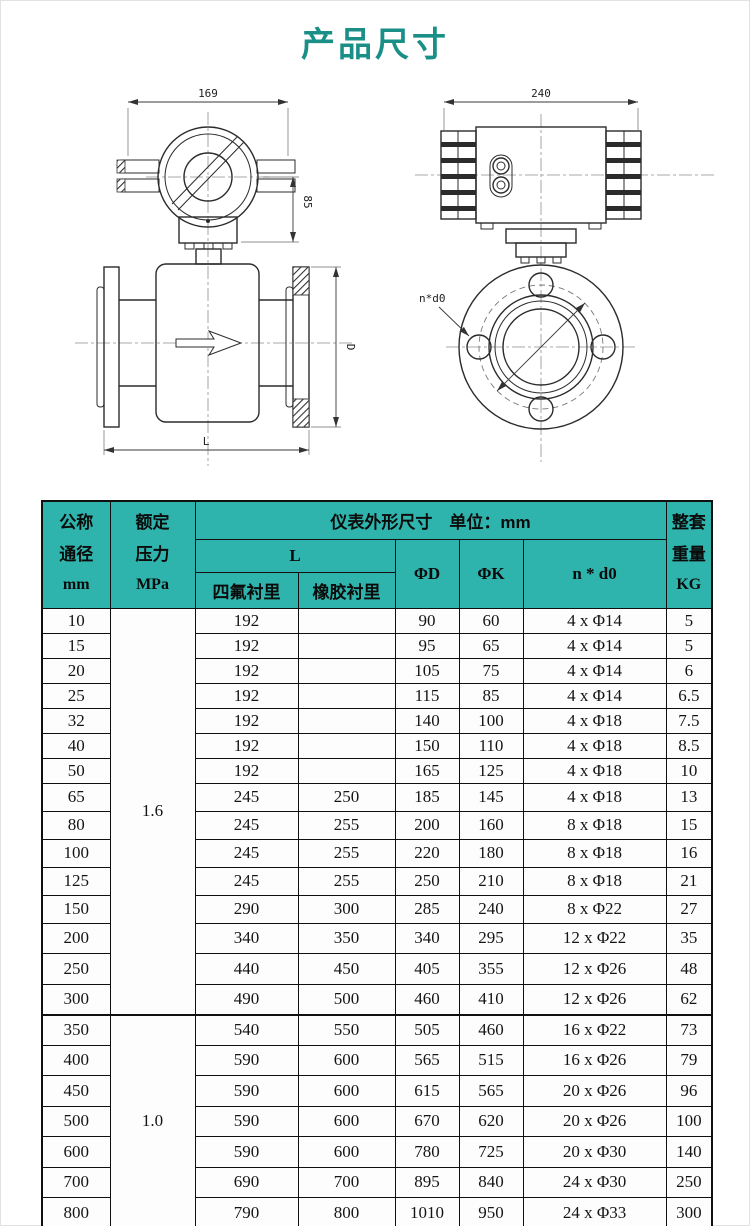 The height and width of the screenshot is (1226, 750). What do you see at coordinates (76, 1182) in the screenshot?
I see `dn-cell: 700` at bounding box center [76, 1182].